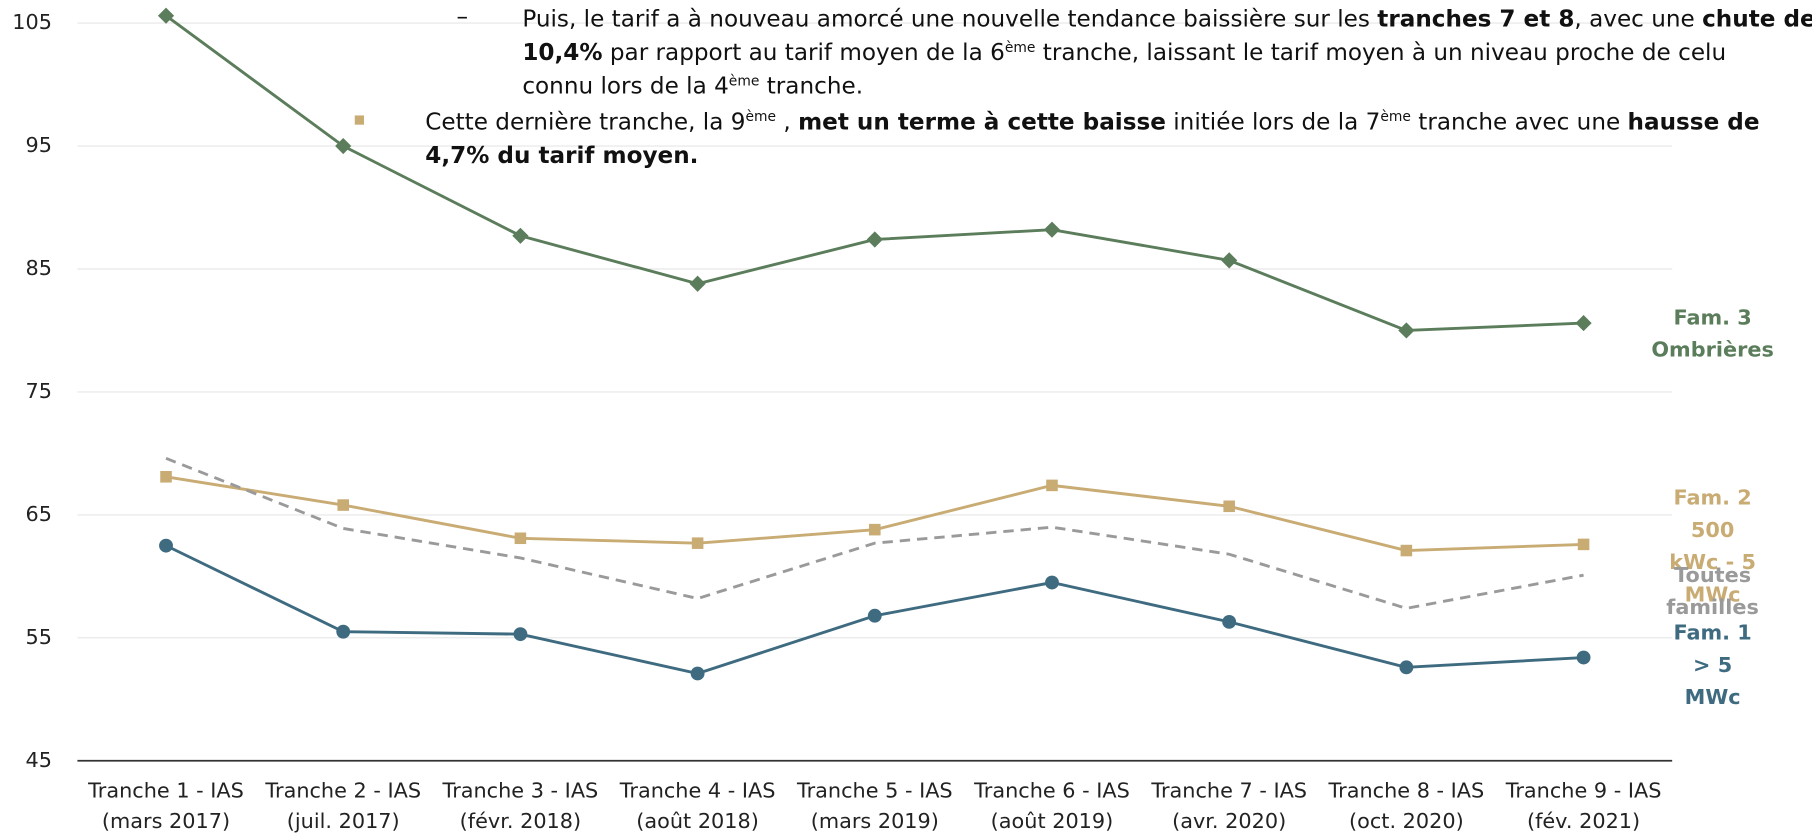 The image size is (1812, 837). What do you see at coordinates (39, 391) in the screenshot?
I see `y-tick-label: 75` at bounding box center [39, 391].